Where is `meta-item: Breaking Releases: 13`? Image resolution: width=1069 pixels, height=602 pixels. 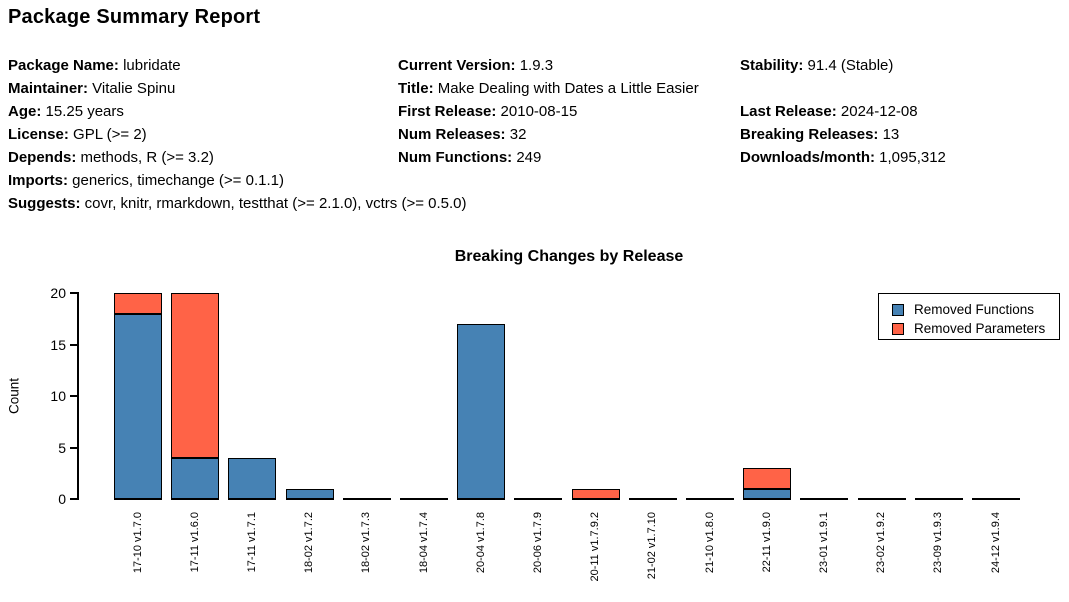 meta-item: Breaking Releases: 13 is located at coordinates (820, 134).